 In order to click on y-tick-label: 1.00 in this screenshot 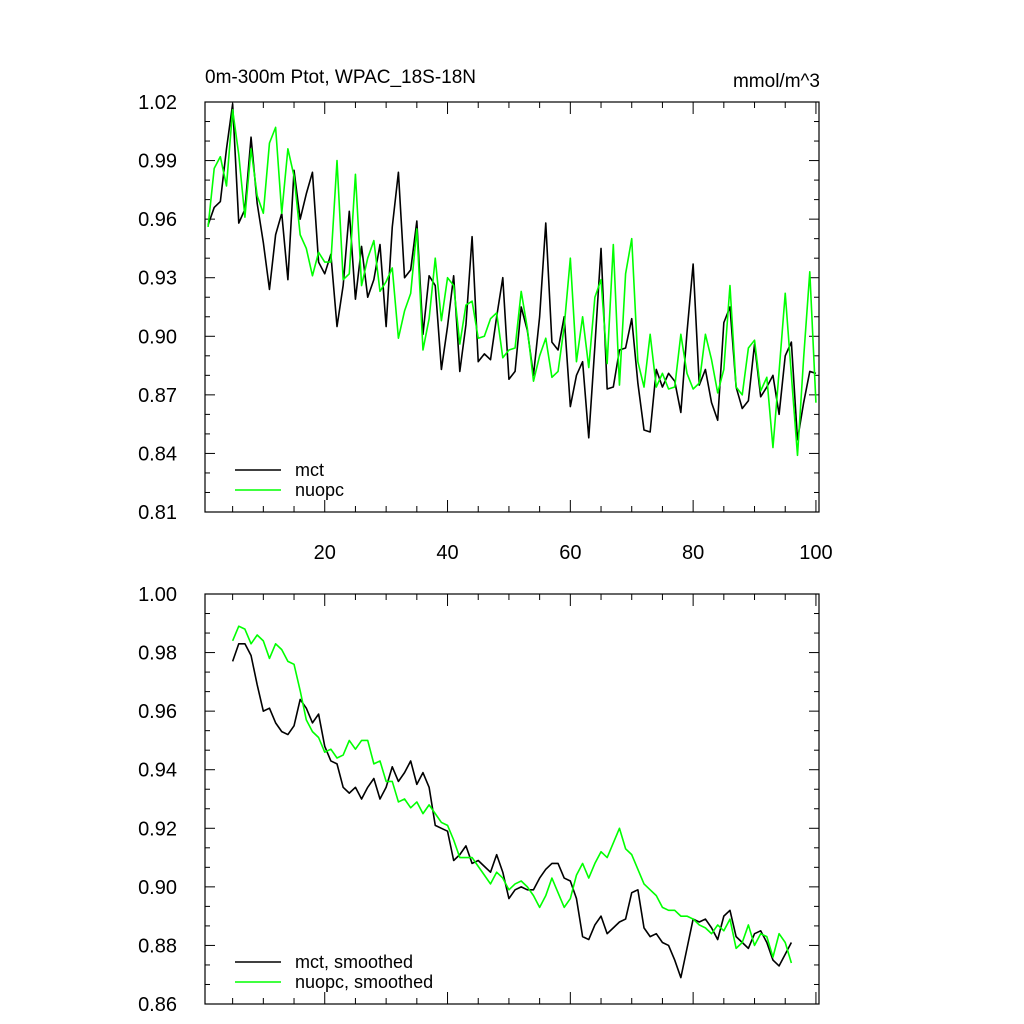, I will do `click(157, 595)`.